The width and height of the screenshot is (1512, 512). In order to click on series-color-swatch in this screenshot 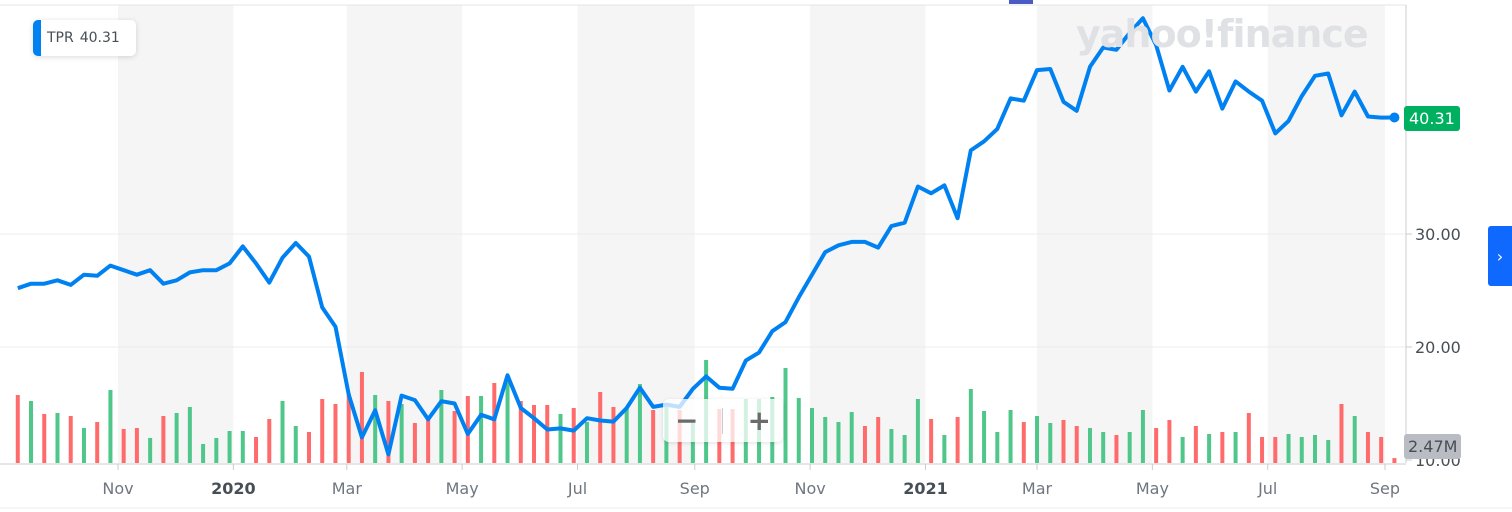, I will do `click(37, 38)`.